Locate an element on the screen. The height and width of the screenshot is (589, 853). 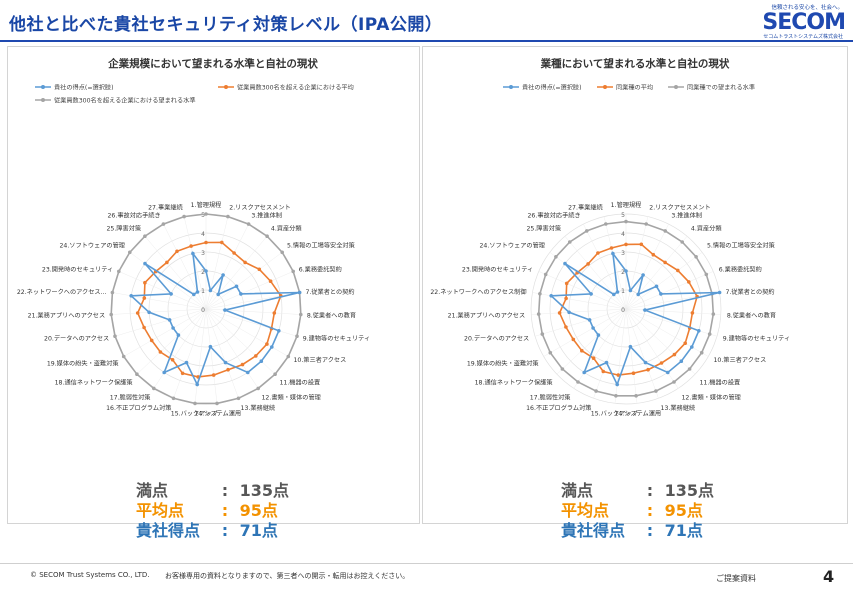
logo-tagline: 信頼される安心を、社会へ。 is located at coordinates (807, 8).